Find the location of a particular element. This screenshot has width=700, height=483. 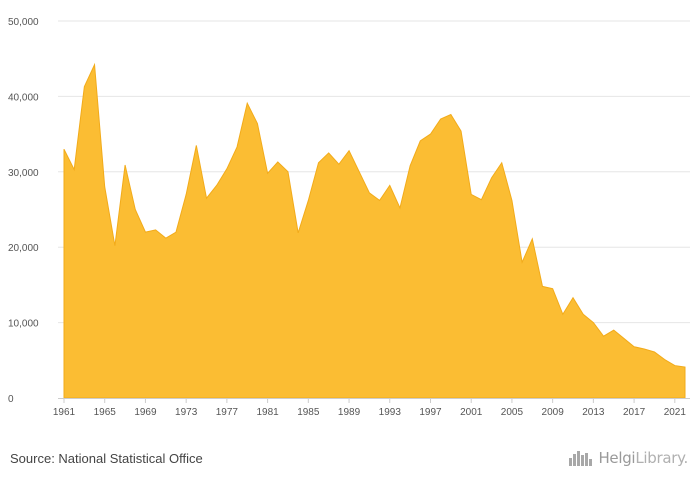

x-tick-label: 2017 is located at coordinates (634, 412).